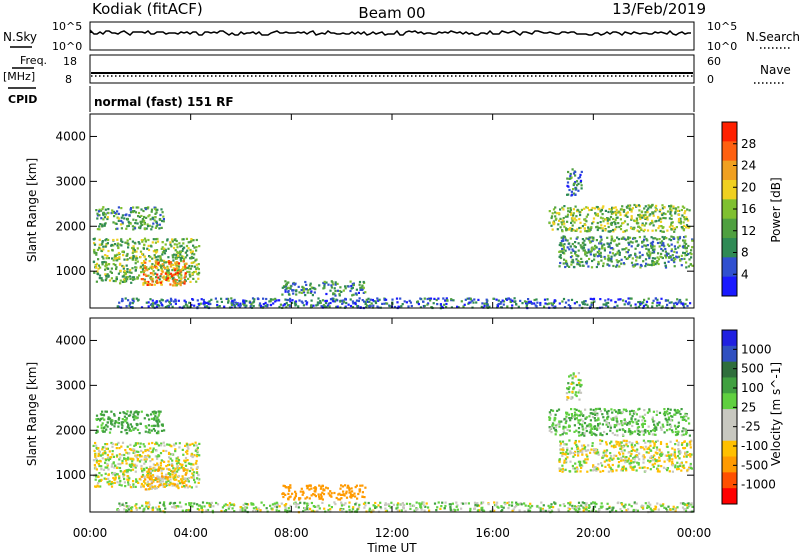  What do you see at coordinates (391, 547) in the screenshot?
I see `time-axis-label: Time UT` at bounding box center [391, 547].